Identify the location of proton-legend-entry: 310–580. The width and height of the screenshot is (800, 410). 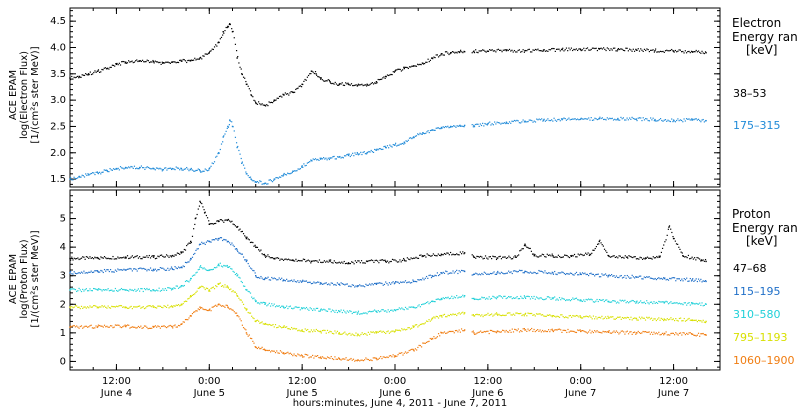
(757, 314).